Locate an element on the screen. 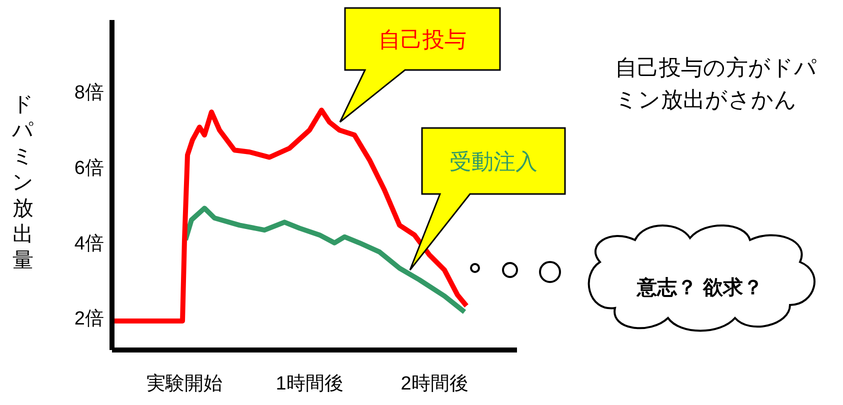 Image resolution: width=843 pixels, height=405 pixels. x-tick-label: 実験開始 is located at coordinates (184, 383).